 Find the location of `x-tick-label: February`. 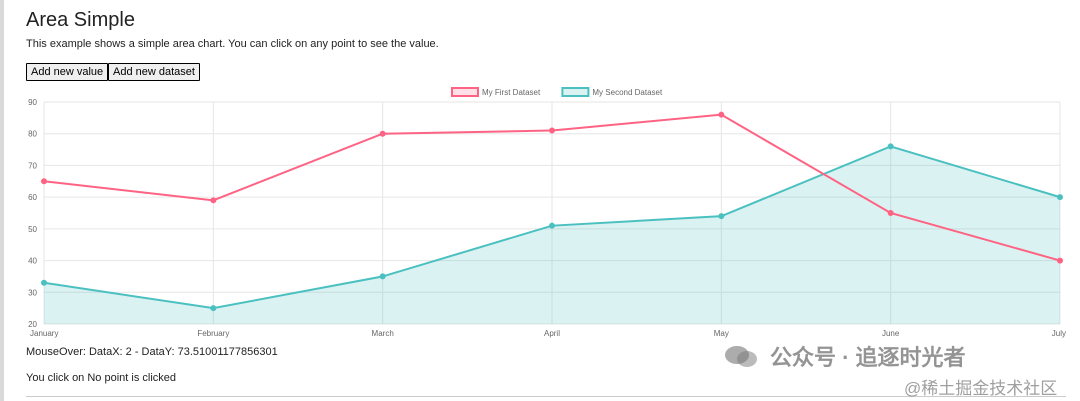

x-tick-label: February is located at coordinates (213, 333).